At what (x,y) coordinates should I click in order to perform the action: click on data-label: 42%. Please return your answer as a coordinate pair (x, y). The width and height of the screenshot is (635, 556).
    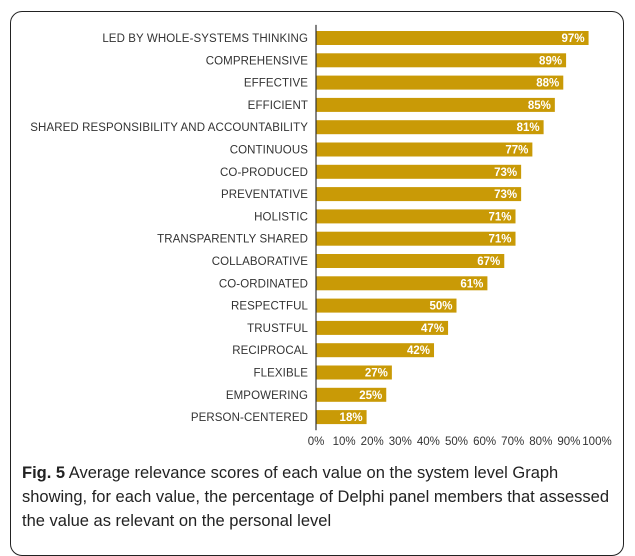
    Looking at the image, I should click on (418, 351).